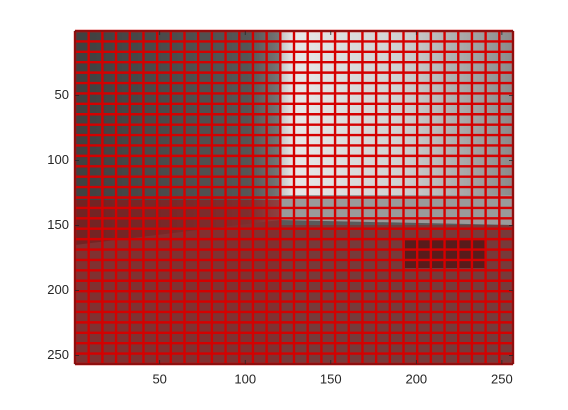  Describe the element at coordinates (58, 289) in the screenshot. I see `y-tick-label: 200` at that location.